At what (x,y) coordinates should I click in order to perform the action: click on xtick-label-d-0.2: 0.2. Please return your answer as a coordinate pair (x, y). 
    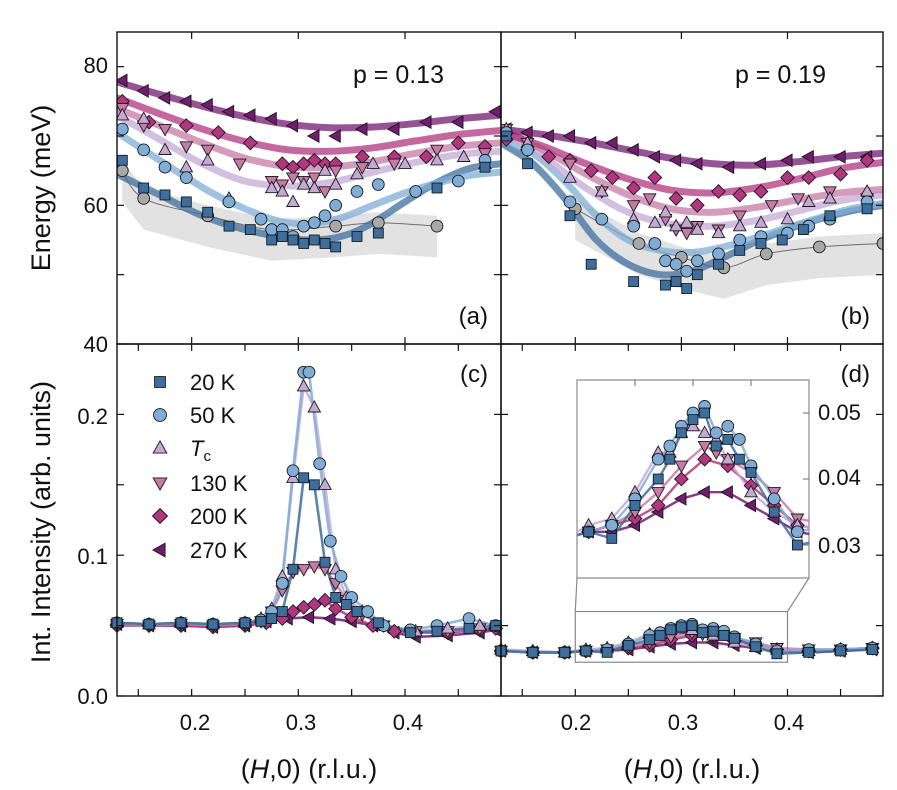
    Looking at the image, I should click on (576, 722).